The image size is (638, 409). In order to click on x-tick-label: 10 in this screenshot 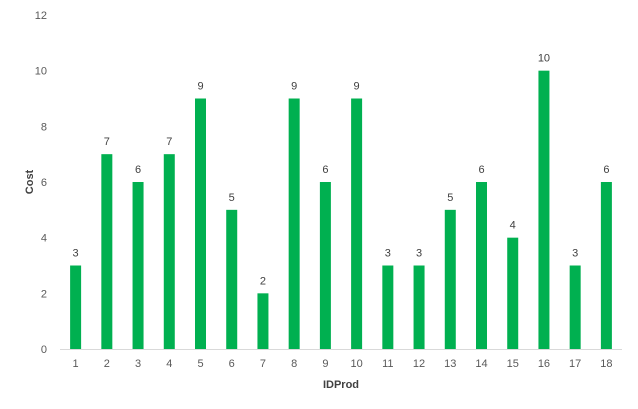, I will do `click(356, 364)`.